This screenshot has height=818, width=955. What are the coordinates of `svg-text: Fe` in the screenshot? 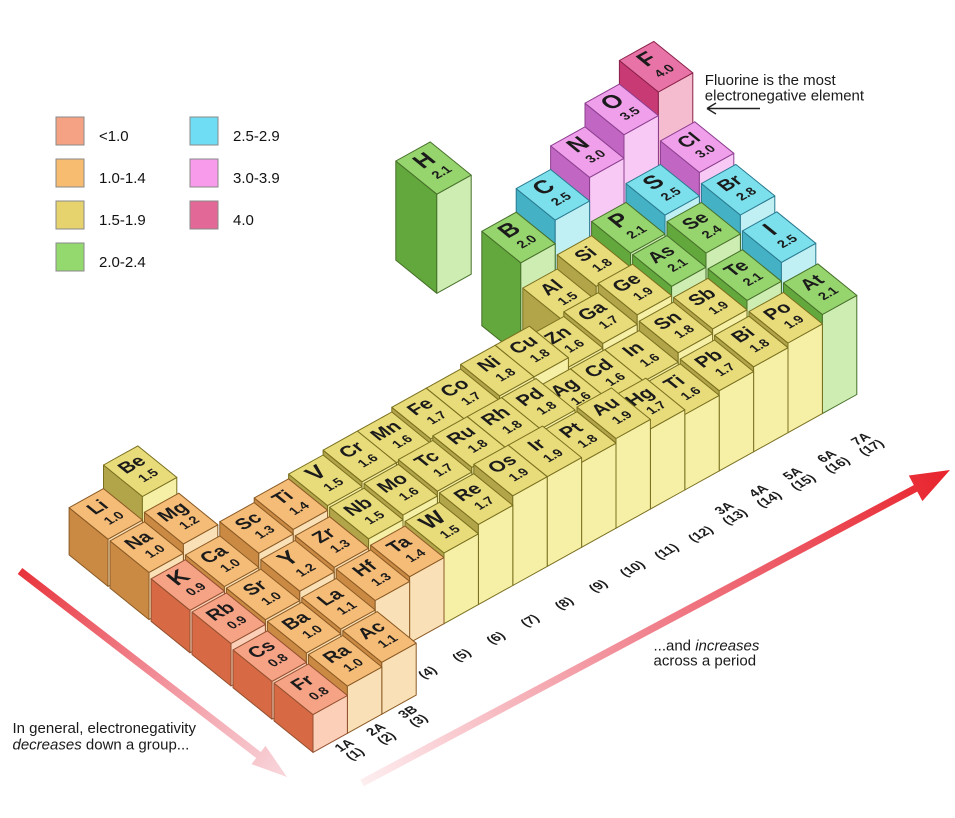 It's located at (421, 407).